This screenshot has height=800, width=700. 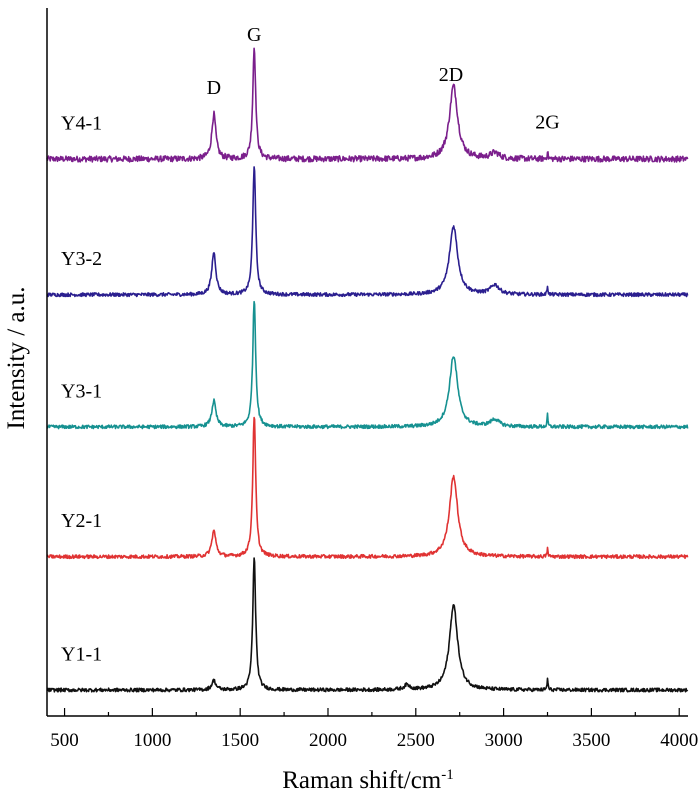 What do you see at coordinates (451, 75) in the screenshot?
I see `peak-label-2d: 2D` at bounding box center [451, 75].